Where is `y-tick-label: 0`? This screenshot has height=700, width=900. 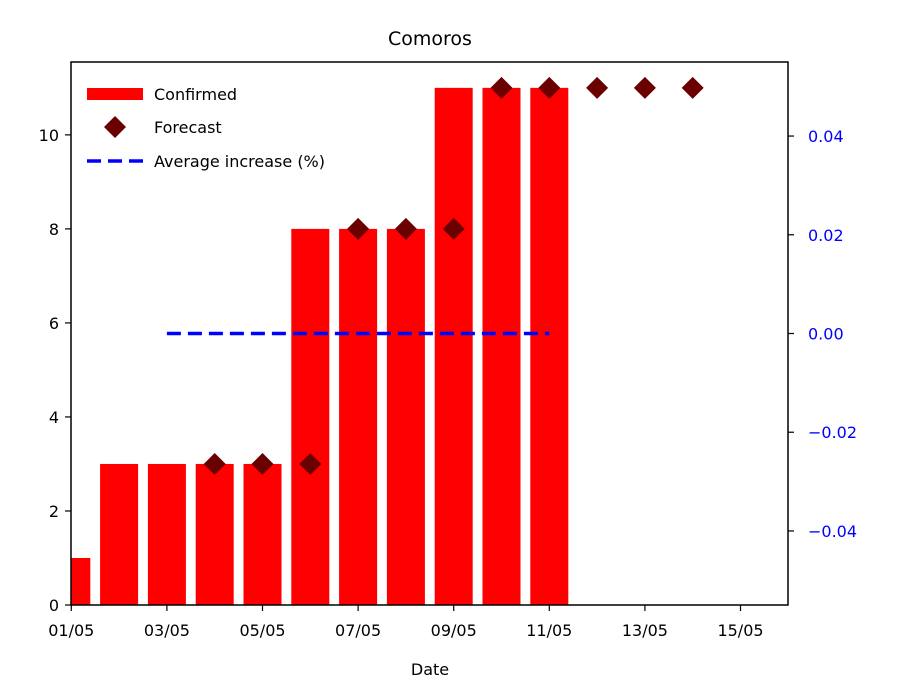
y-tick-label: 0 is located at coordinates (54, 605).